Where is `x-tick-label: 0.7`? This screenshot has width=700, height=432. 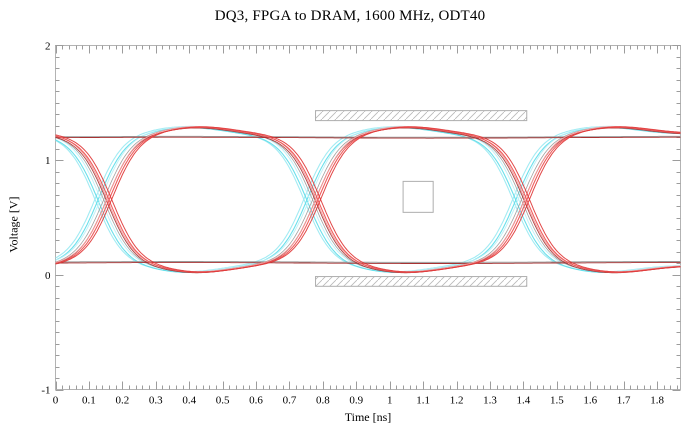 x-tick-label: 0.7 is located at coordinates (290, 401).